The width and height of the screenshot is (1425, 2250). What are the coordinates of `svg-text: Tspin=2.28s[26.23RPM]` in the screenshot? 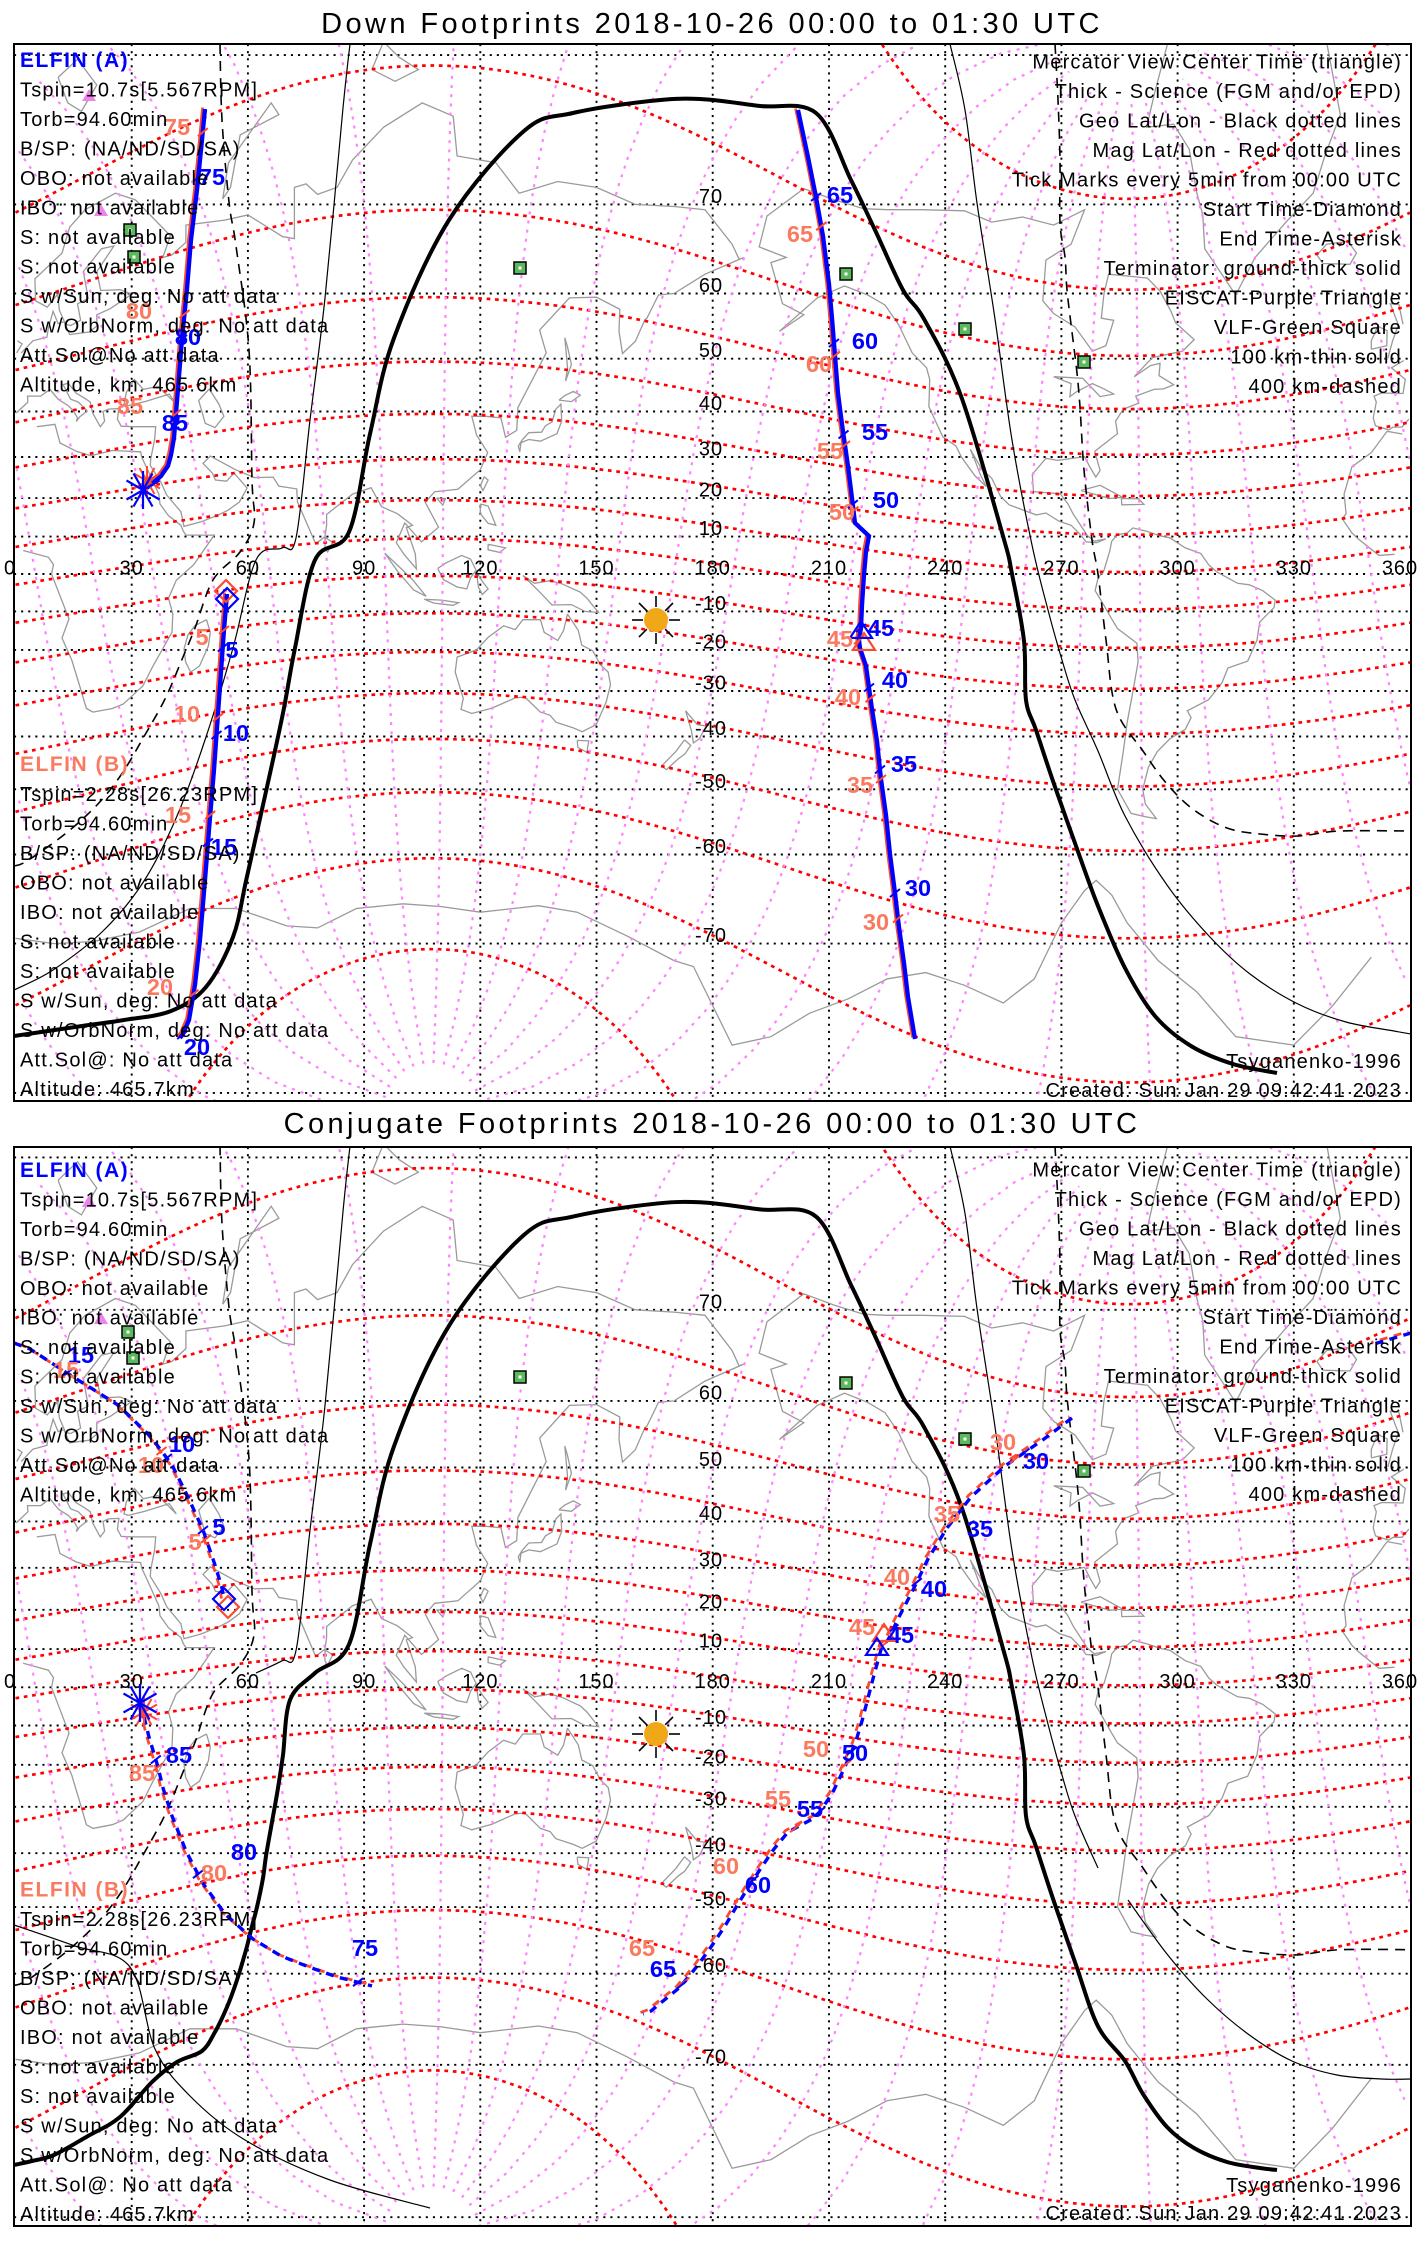 It's located at (139, 795).